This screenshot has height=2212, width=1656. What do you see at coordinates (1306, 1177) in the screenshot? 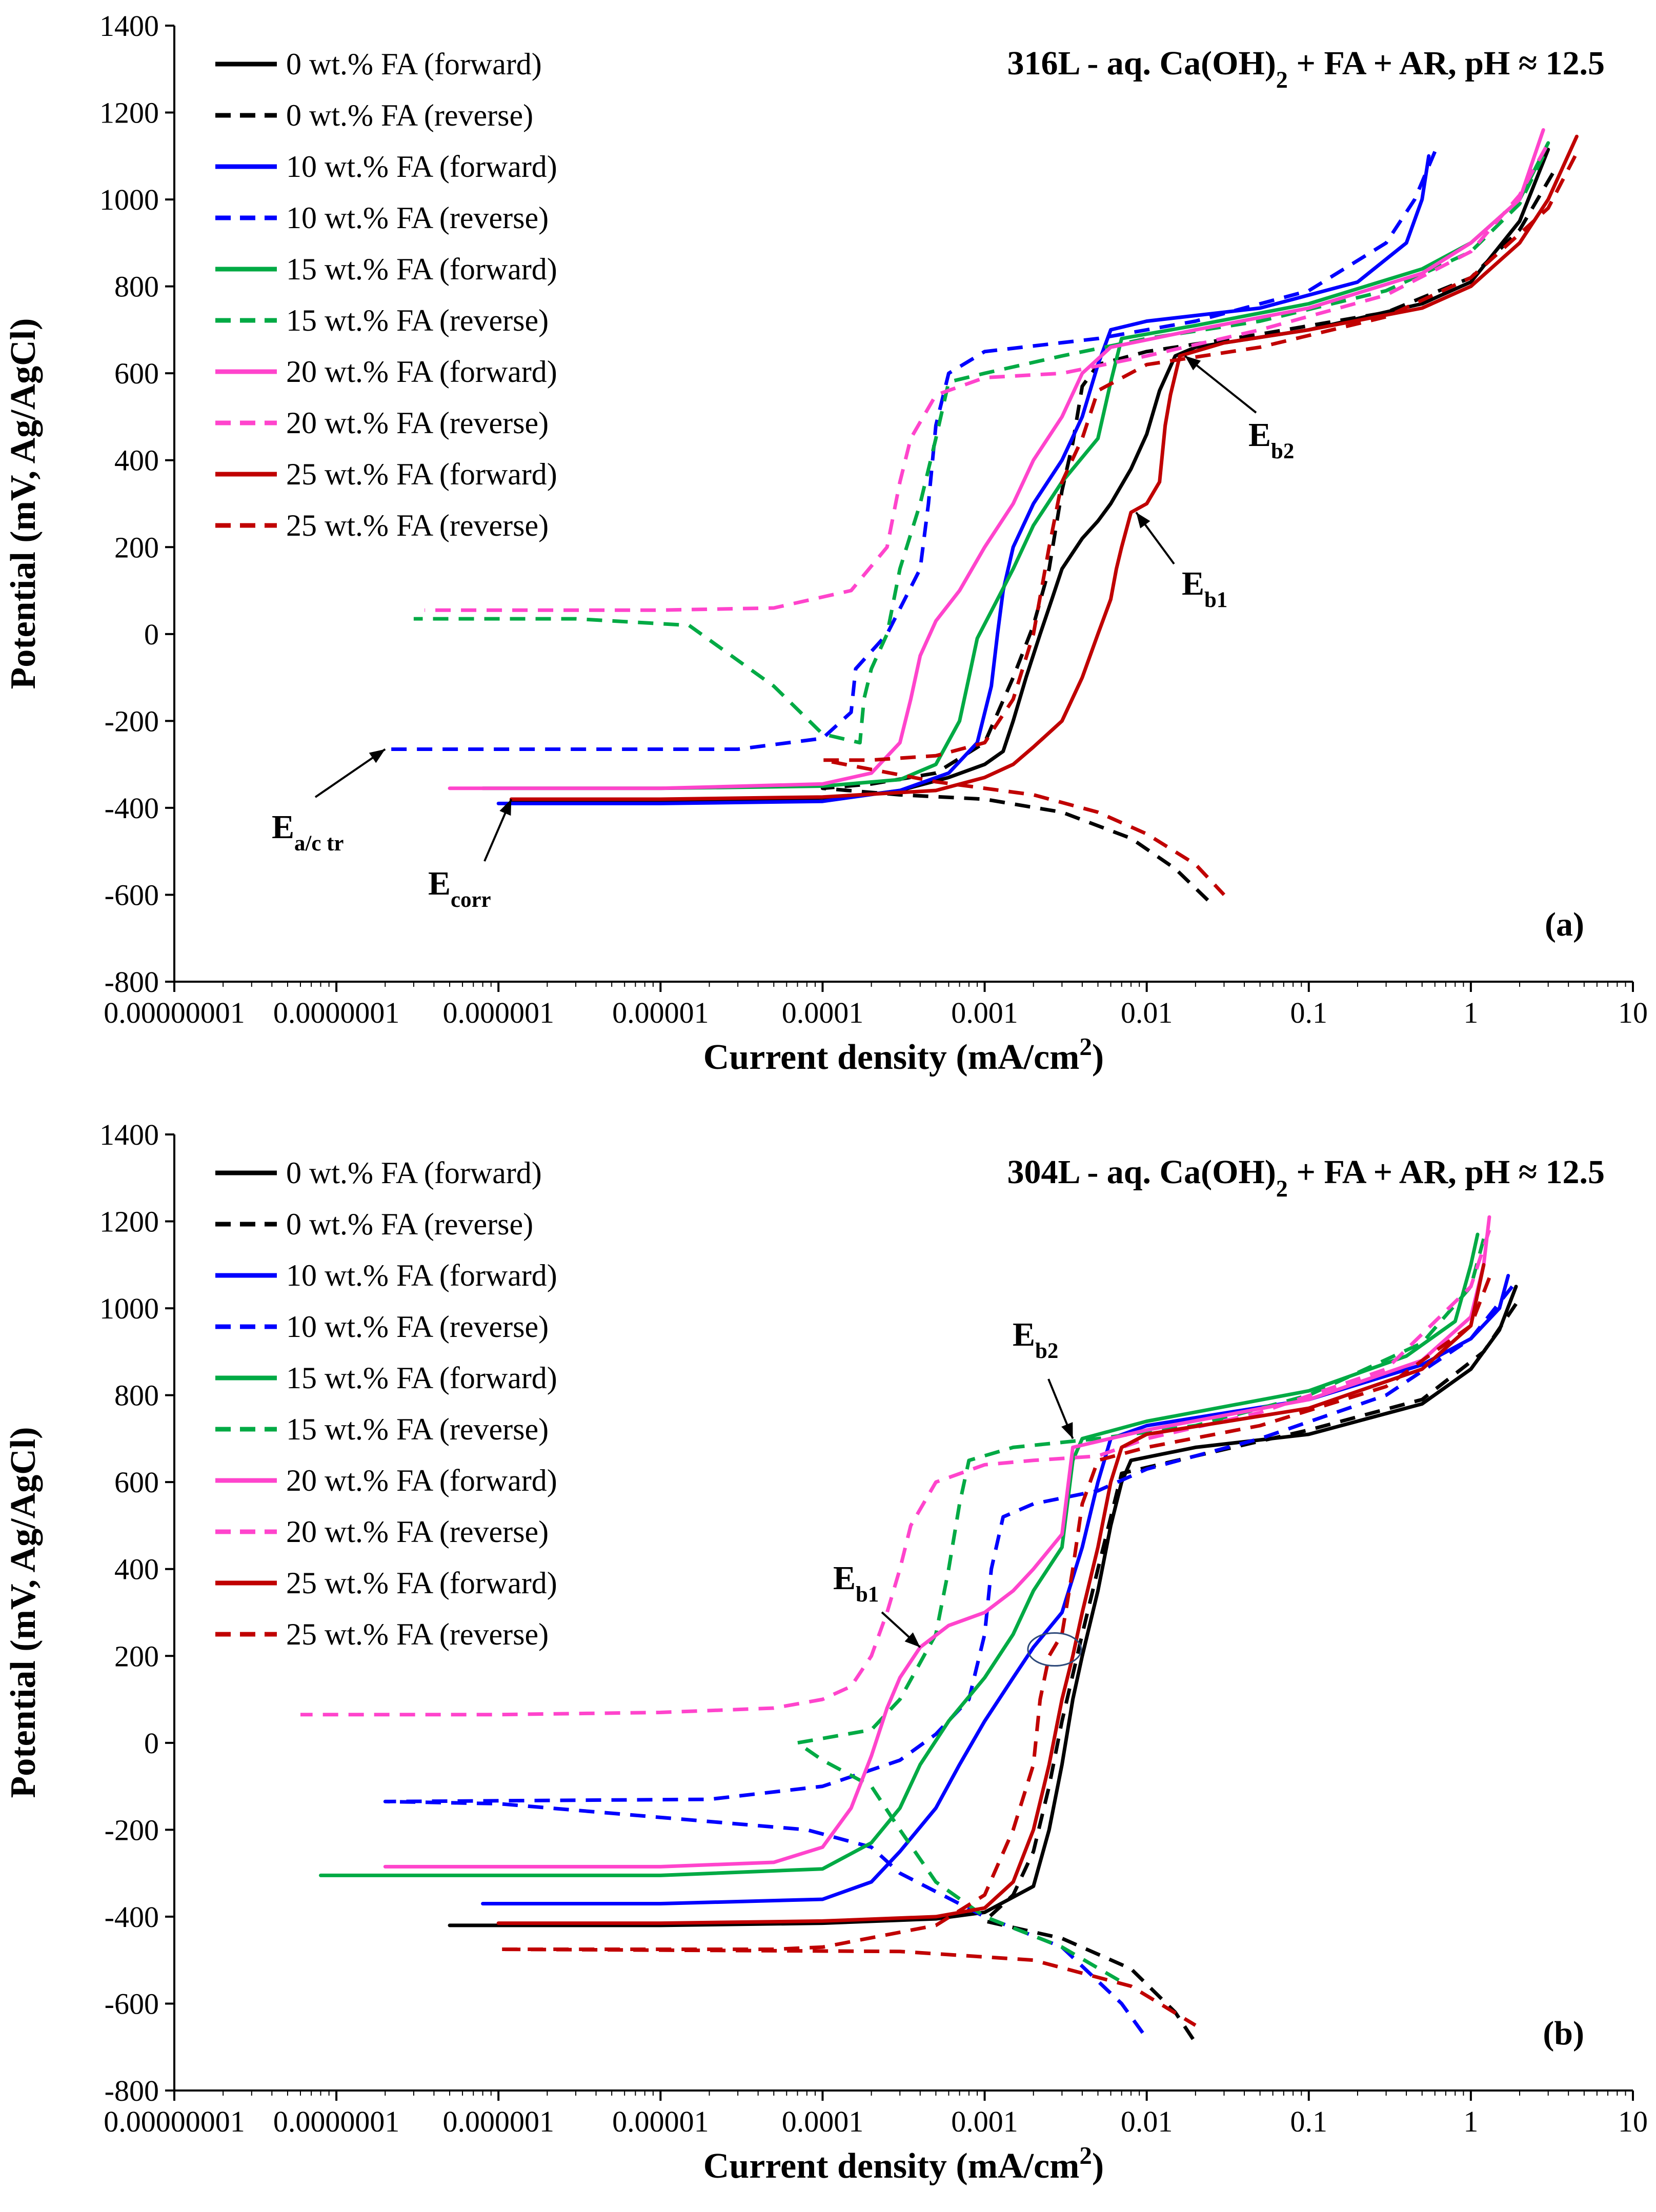
I see `chart-title: 304L - aq. Ca(OH)2 + FA + AR, pH ≈ 12.5` at bounding box center [1306, 1177].